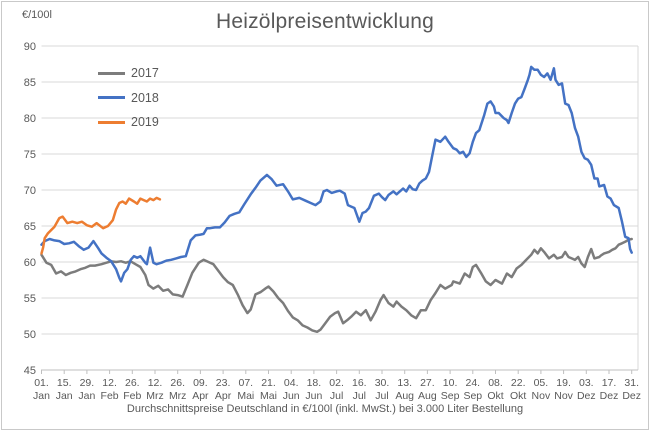  I want to click on x-tick-label: 12. Feb, so click(110, 389).